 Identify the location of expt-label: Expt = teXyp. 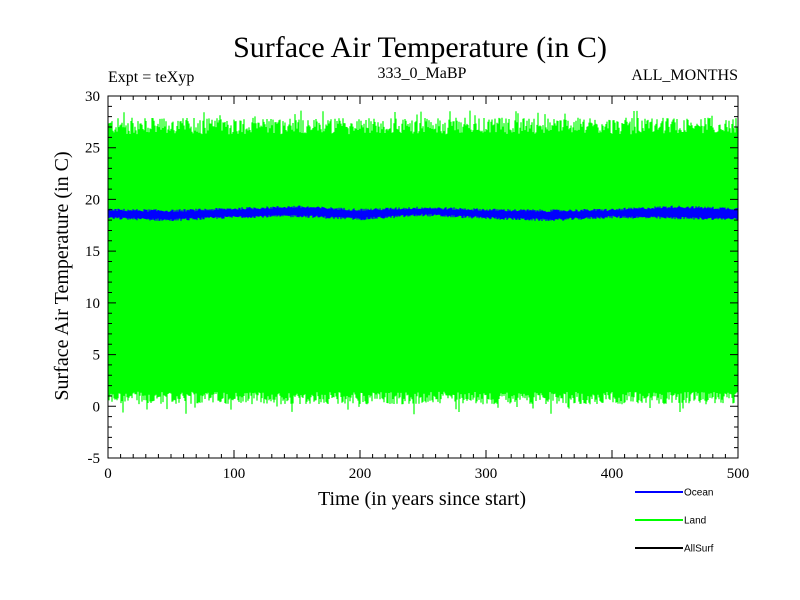
(151, 77).